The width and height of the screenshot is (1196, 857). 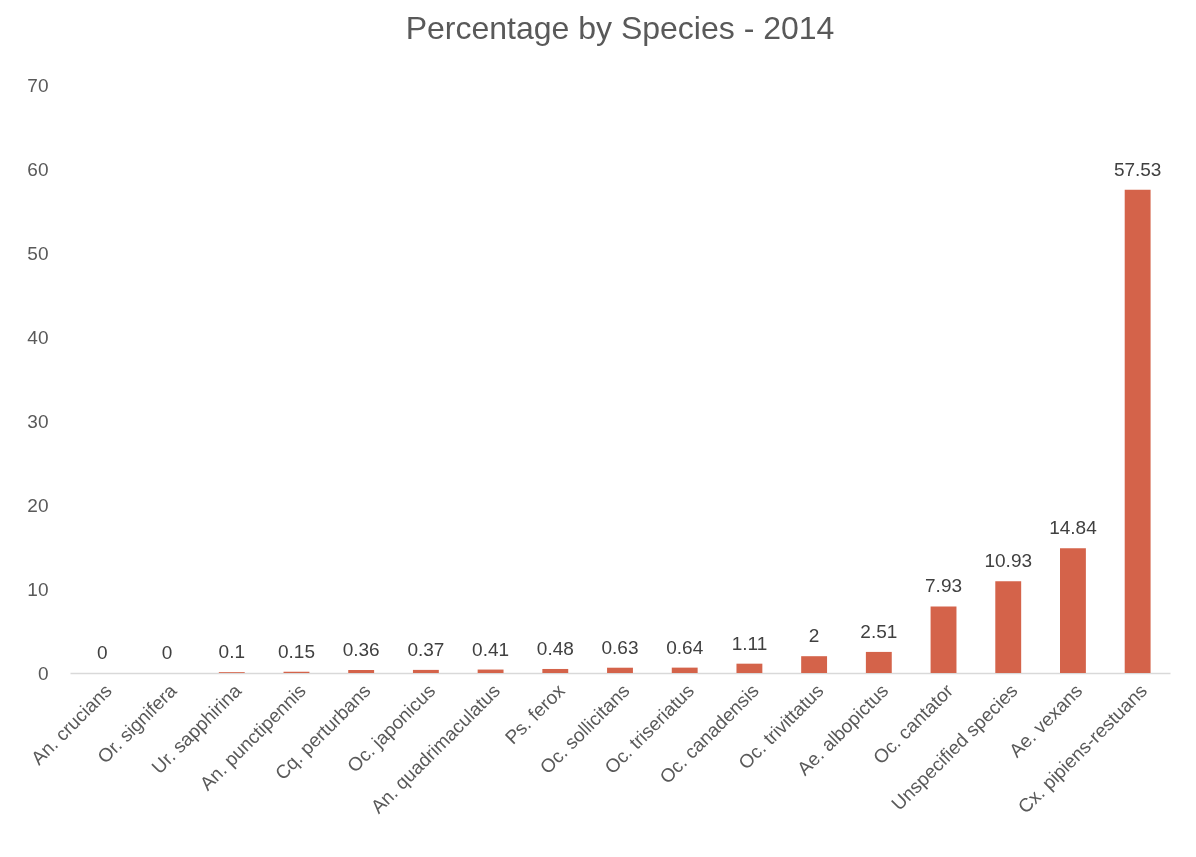 What do you see at coordinates (749, 643) in the screenshot?
I see `data-label: 1.11` at bounding box center [749, 643].